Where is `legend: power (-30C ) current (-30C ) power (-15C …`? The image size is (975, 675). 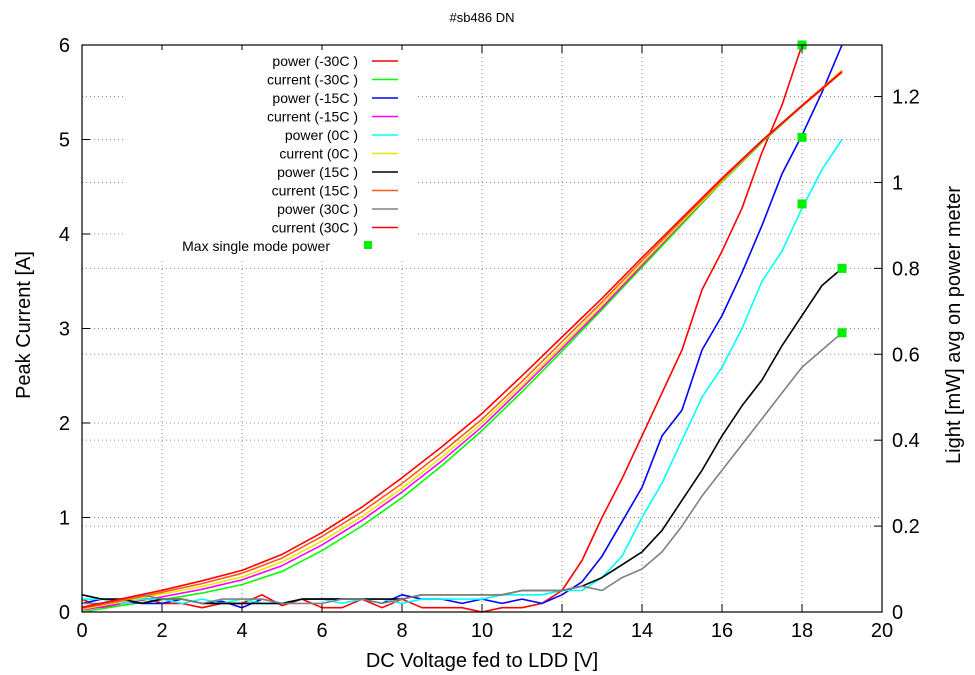 legend: power (-30C ) current (-30C ) power (-15C … is located at coordinates (270, 155).